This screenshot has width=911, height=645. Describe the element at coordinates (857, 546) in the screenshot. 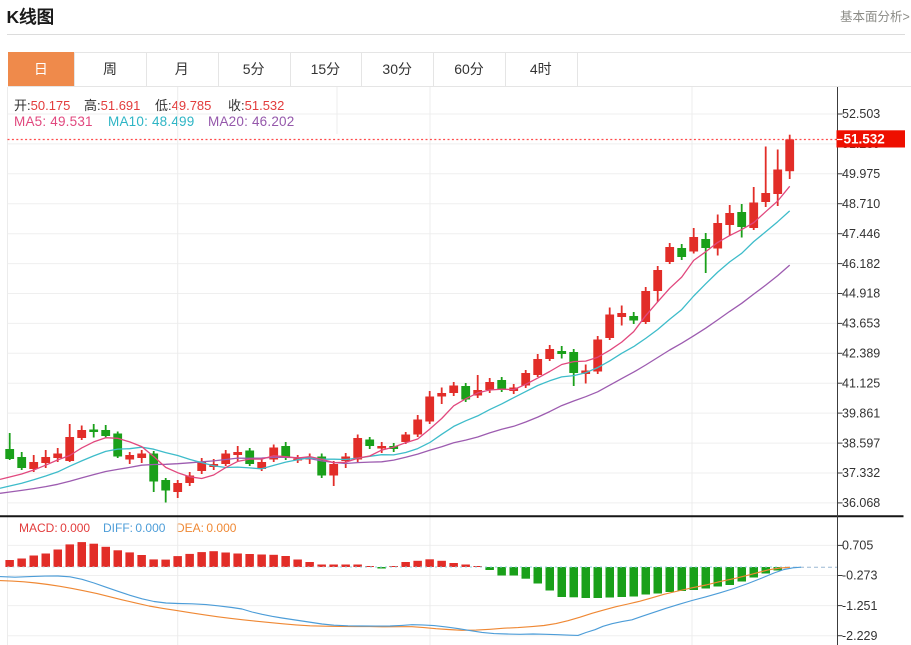

I see `svg-text: 0.705` at that location.